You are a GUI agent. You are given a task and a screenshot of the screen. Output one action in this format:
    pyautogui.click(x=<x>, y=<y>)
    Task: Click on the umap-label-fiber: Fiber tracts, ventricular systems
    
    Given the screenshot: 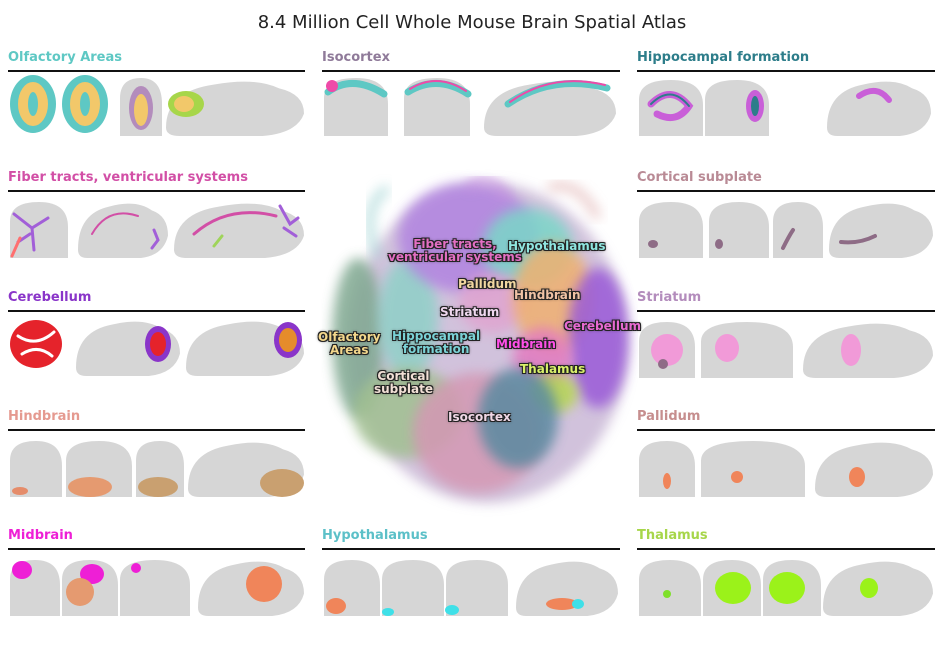 What is the action you would take?
    pyautogui.click(x=455, y=250)
    